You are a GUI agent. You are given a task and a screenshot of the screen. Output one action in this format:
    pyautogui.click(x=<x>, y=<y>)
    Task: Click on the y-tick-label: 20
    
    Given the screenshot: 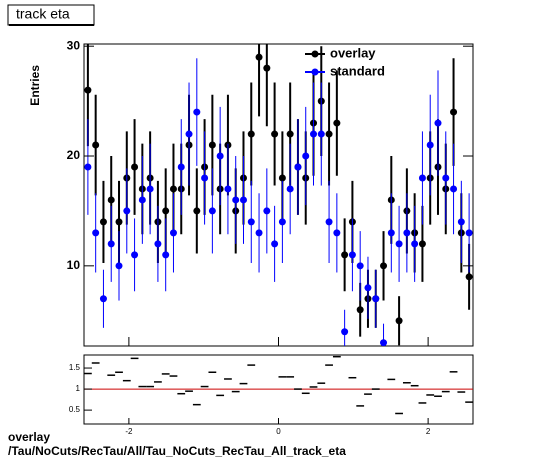 What is the action you would take?
    pyautogui.click(x=74, y=155)
    